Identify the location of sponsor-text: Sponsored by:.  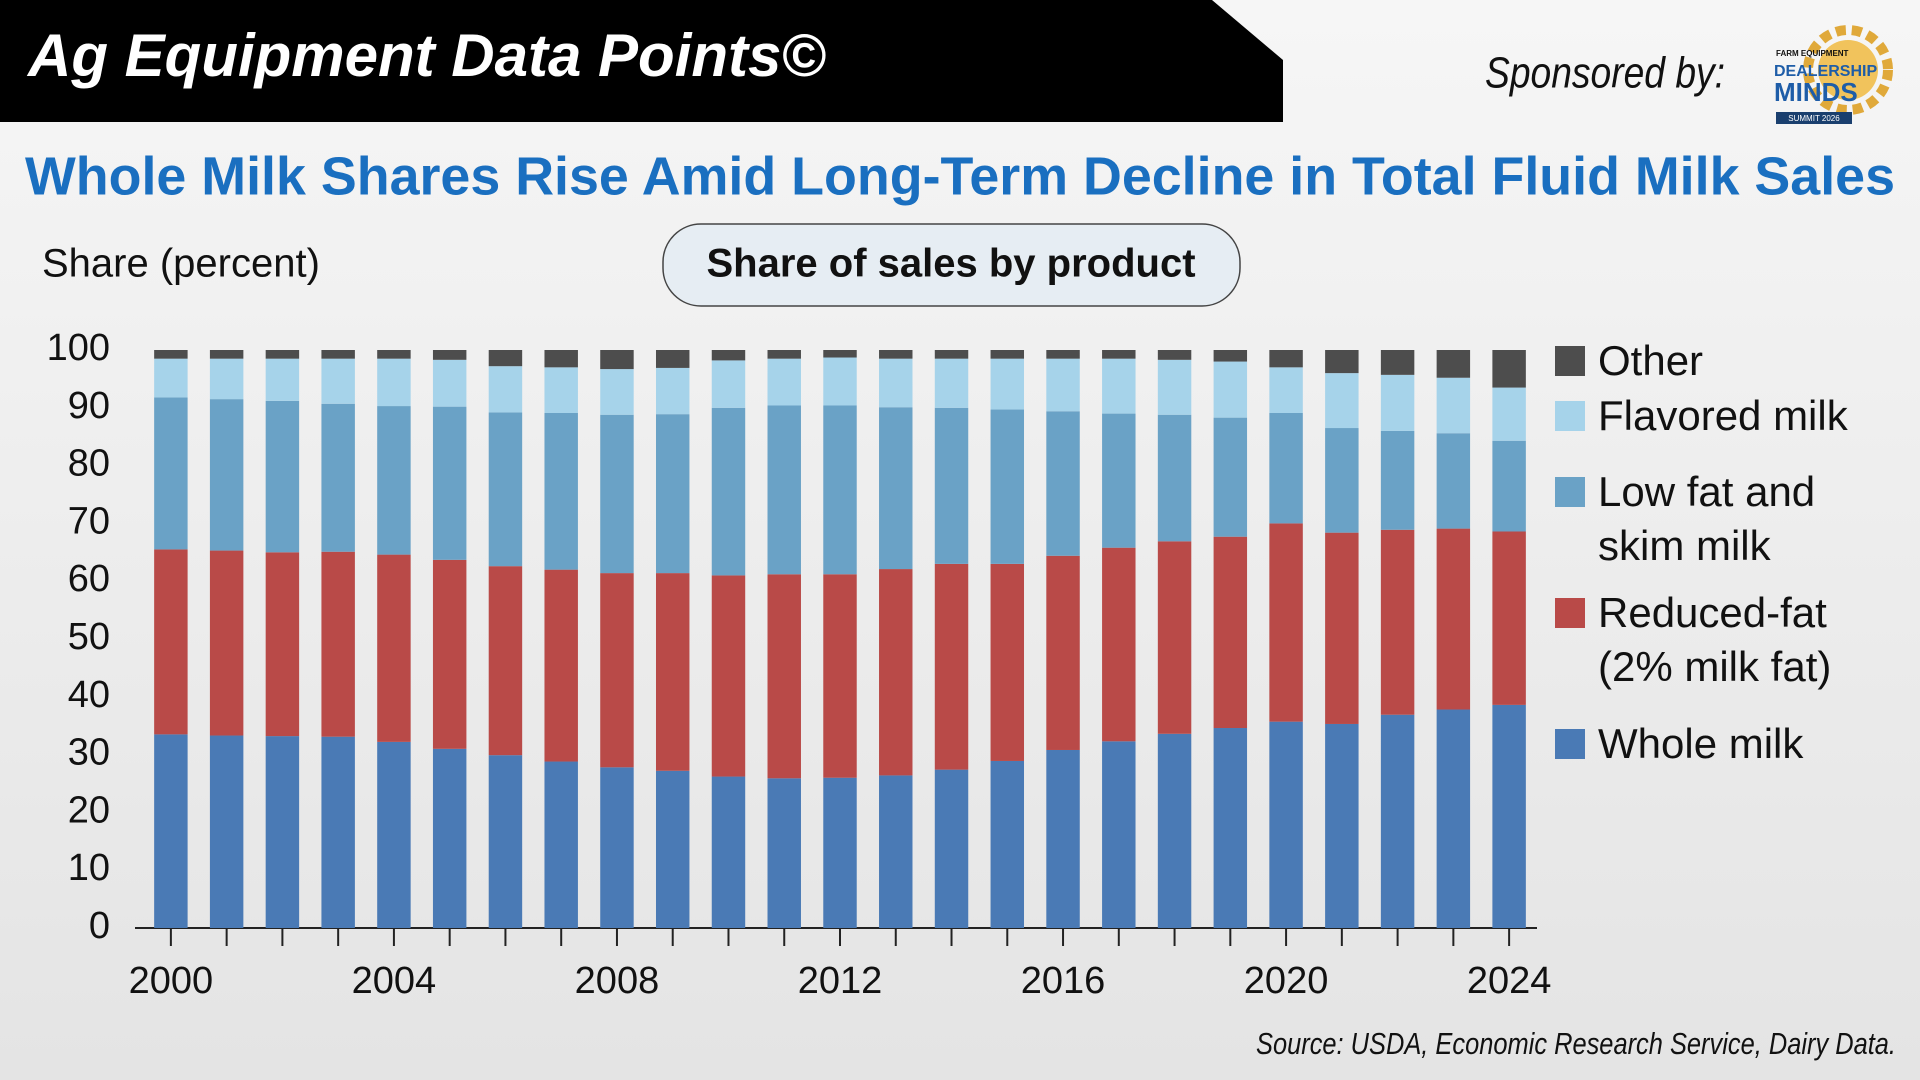
(1605, 73).